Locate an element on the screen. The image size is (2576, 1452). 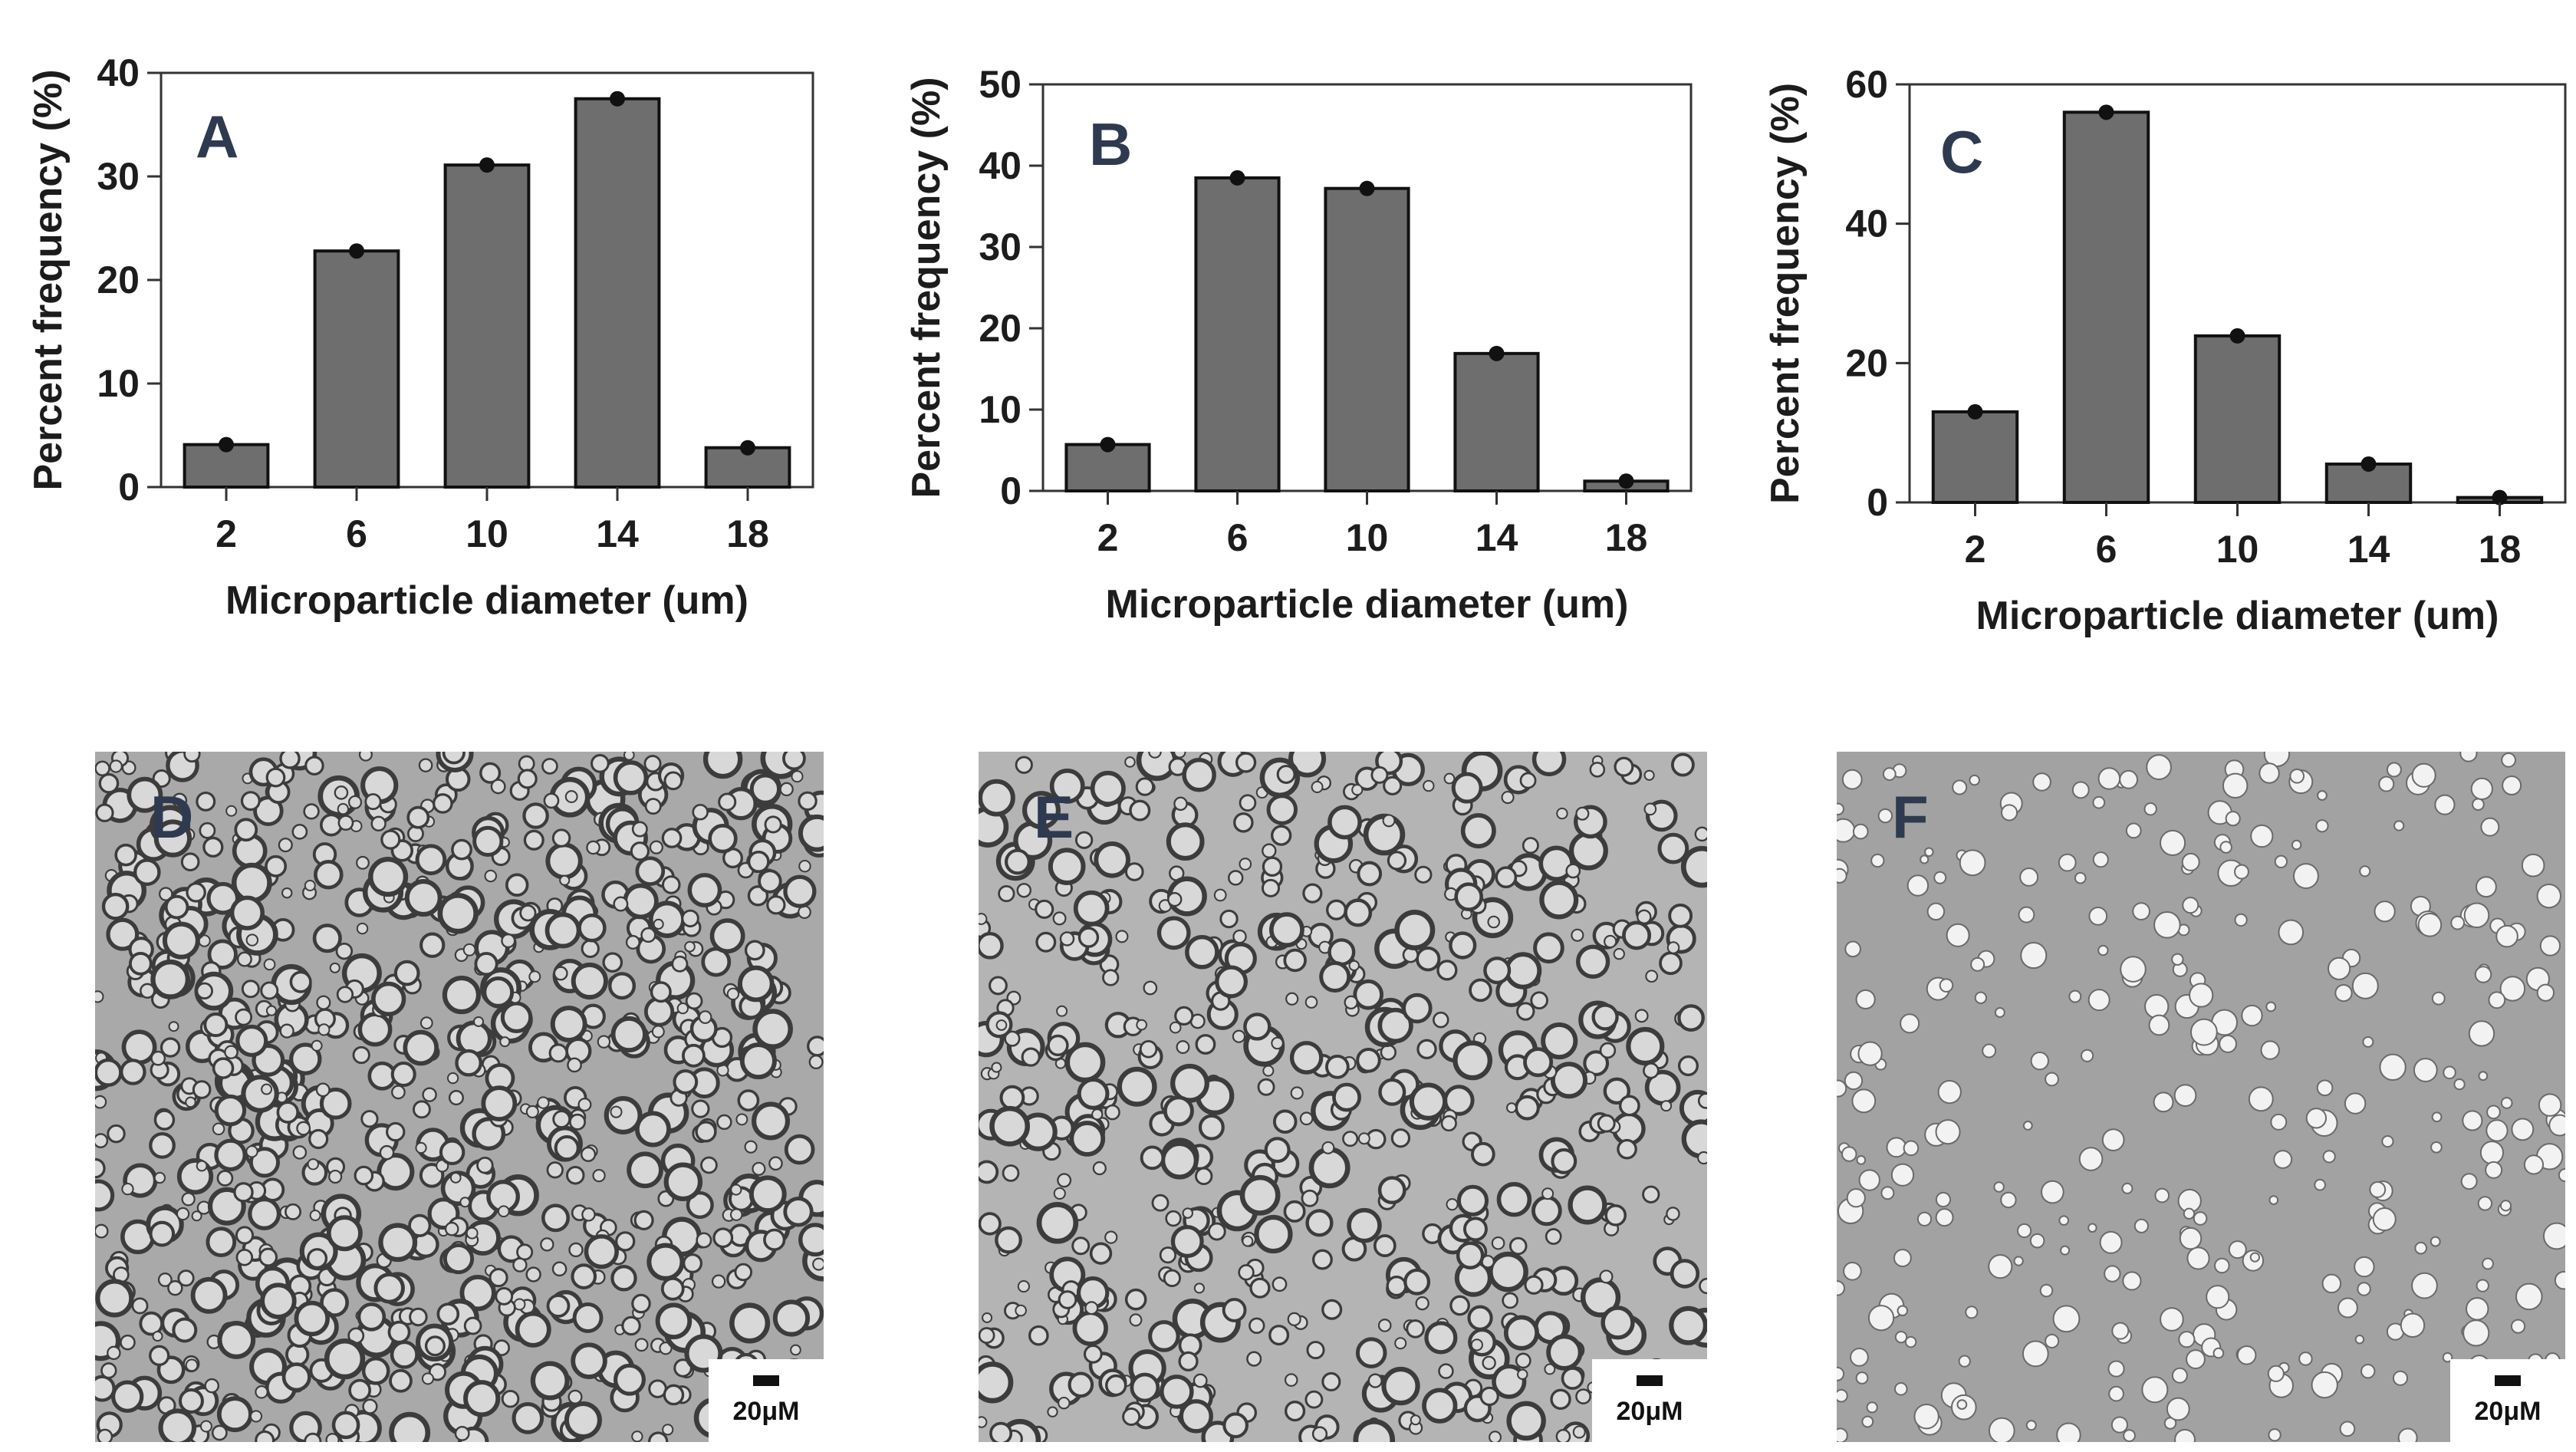
y-axis-title: Percent frequency (%) is located at coordinates (926, 287).